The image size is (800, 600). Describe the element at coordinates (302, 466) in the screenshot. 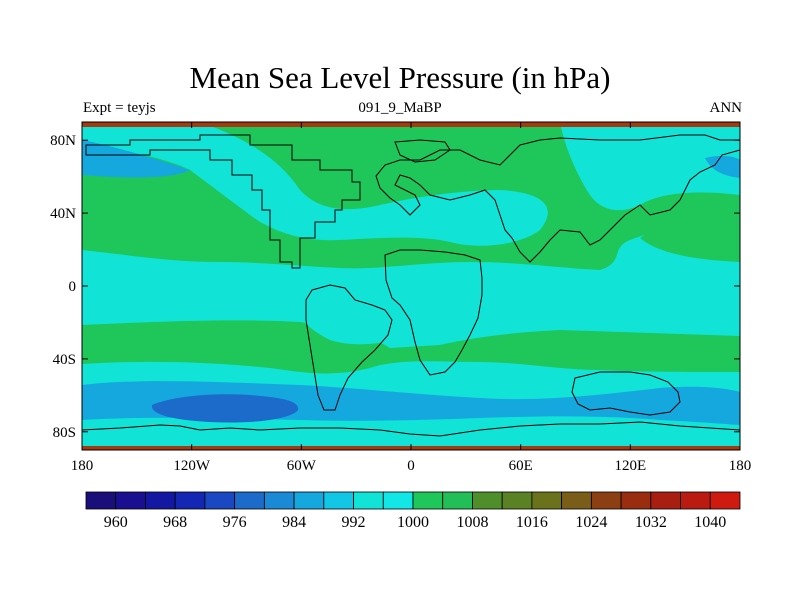

I see `x-tick-label: 60W` at that location.